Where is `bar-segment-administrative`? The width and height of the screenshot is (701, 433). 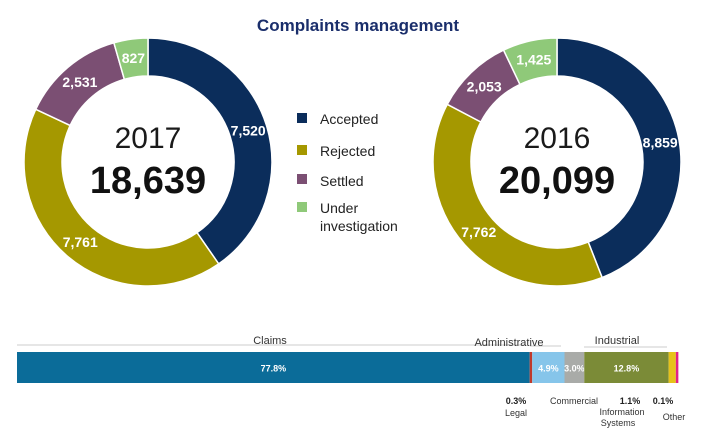 bar-segment-administrative is located at coordinates (548, 367).